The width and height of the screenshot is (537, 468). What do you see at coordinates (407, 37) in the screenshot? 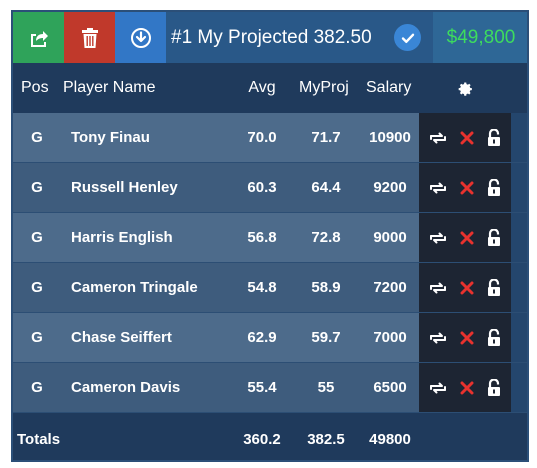
I see `check-icon` at bounding box center [407, 37].